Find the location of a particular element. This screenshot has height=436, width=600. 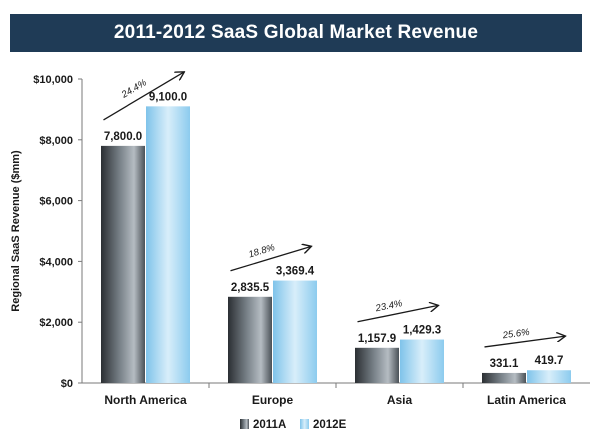

data-label: 1,157.9 is located at coordinates (377, 339).